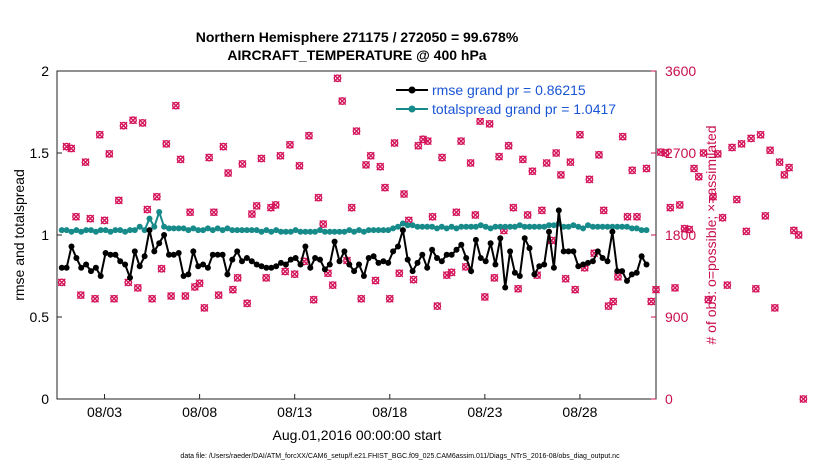 The image size is (830, 470). Describe the element at coordinates (680, 153) in the screenshot. I see `y-tick-label-right: 2700` at that location.